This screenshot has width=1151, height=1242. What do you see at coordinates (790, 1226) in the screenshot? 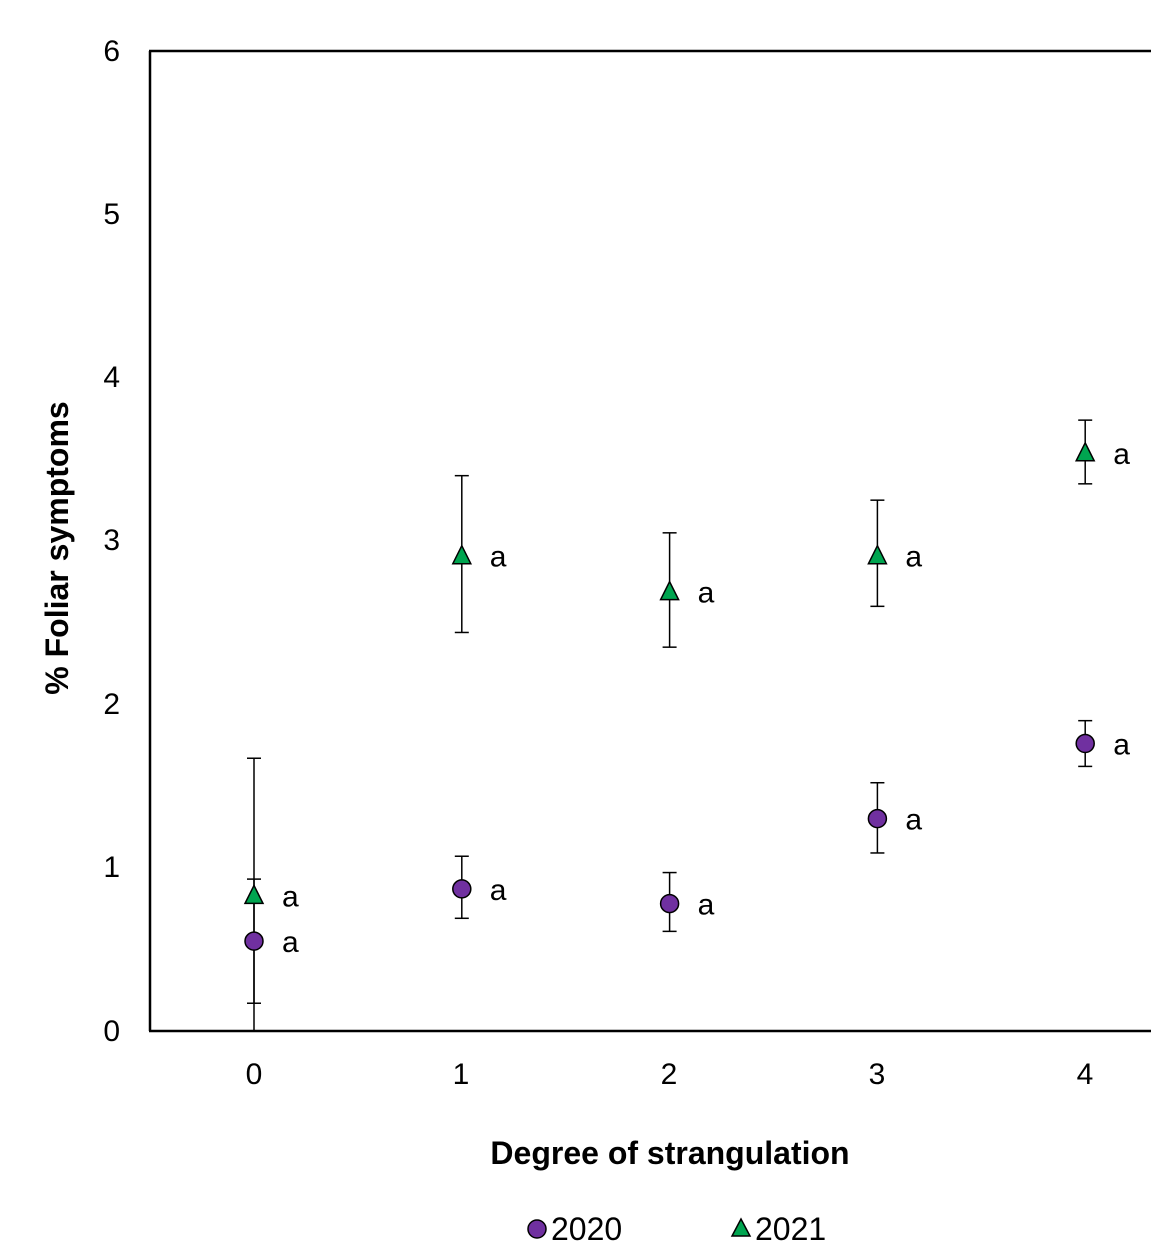
I see `legend-label-2021: 2021` at bounding box center [790, 1226].